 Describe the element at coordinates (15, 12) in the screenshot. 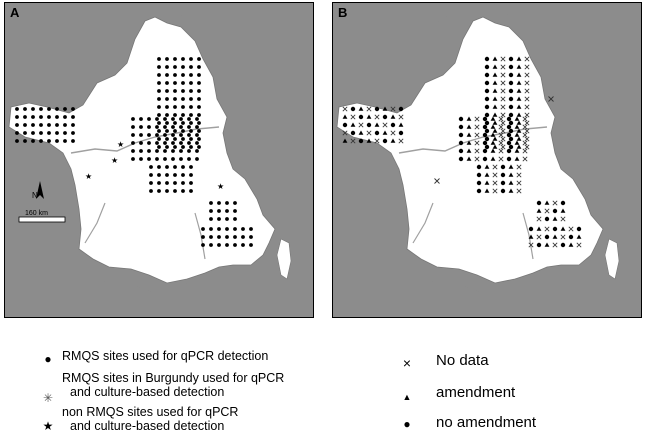

I see `panel-label-a: A` at that location.